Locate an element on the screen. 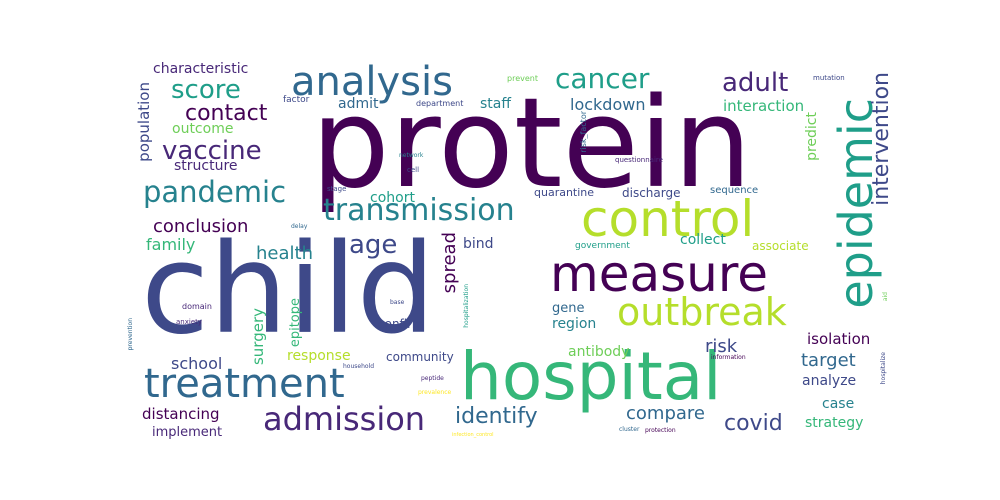 The width and height of the screenshot is (1000, 500). word: interaction is located at coordinates (764, 106).